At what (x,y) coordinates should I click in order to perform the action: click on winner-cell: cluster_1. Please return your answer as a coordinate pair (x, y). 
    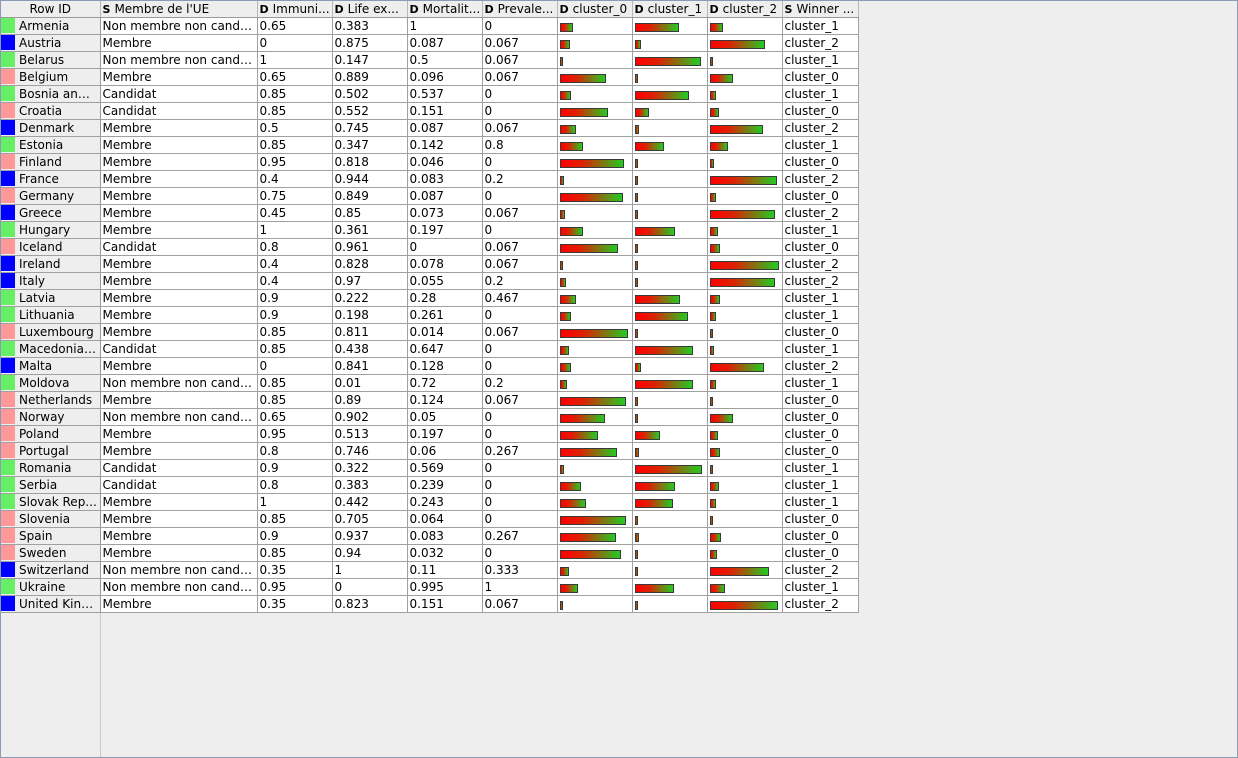
    Looking at the image, I should click on (820, 94).